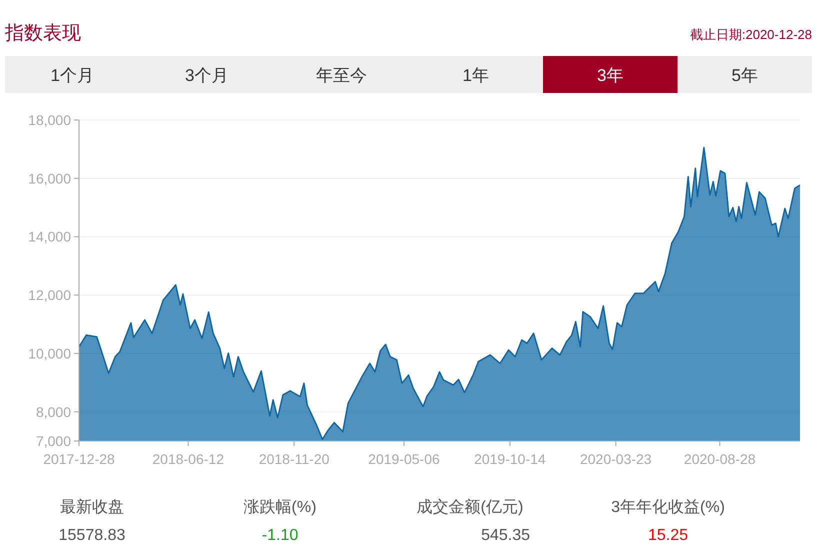 Image resolution: width=820 pixels, height=557 pixels. I want to click on text: 最新收盘, so click(92, 507).